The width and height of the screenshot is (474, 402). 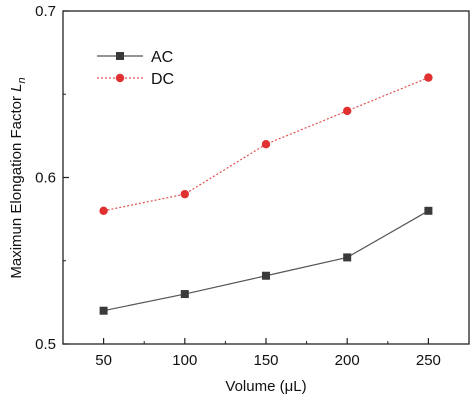 What do you see at coordinates (184, 360) in the screenshot?
I see `x-tick-label: 100` at bounding box center [184, 360].